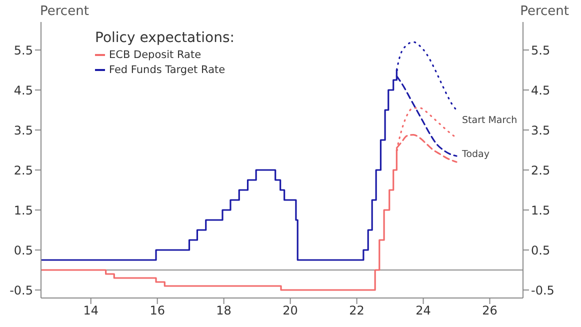 The width and height of the screenshot is (581, 327). Describe the element at coordinates (23, 50) in the screenshot. I see `y-tick-label: 5.5` at that location.